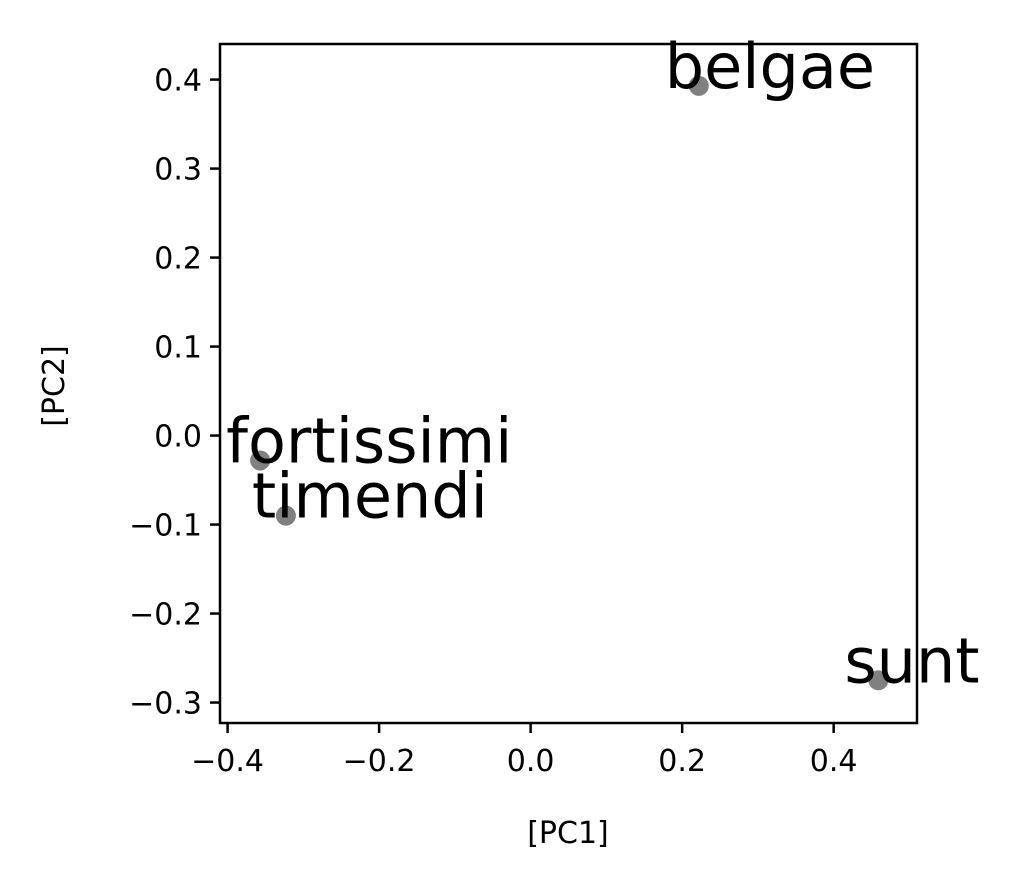  I want to click on x-tick-label: 0.4, so click(834, 761).